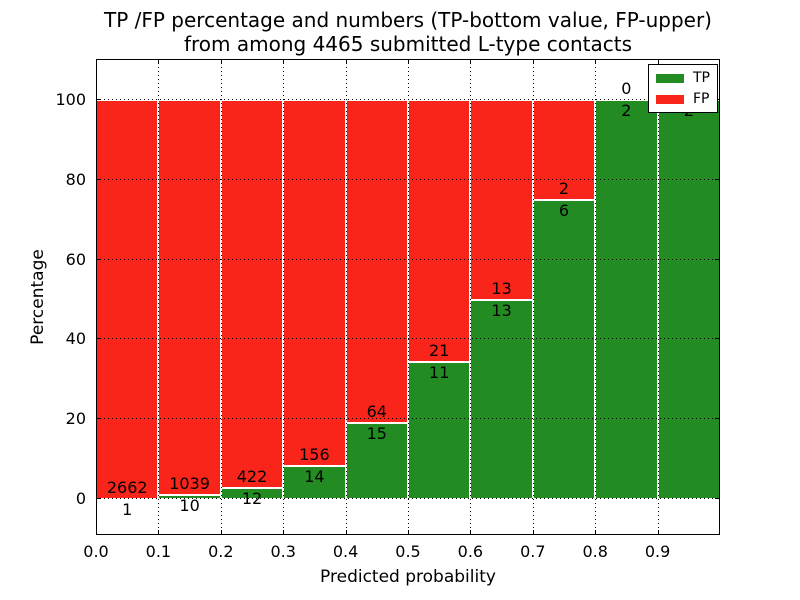 The image size is (800, 600). Describe the element at coordinates (252, 476) in the screenshot. I see `fp-count-label: 422` at that location.